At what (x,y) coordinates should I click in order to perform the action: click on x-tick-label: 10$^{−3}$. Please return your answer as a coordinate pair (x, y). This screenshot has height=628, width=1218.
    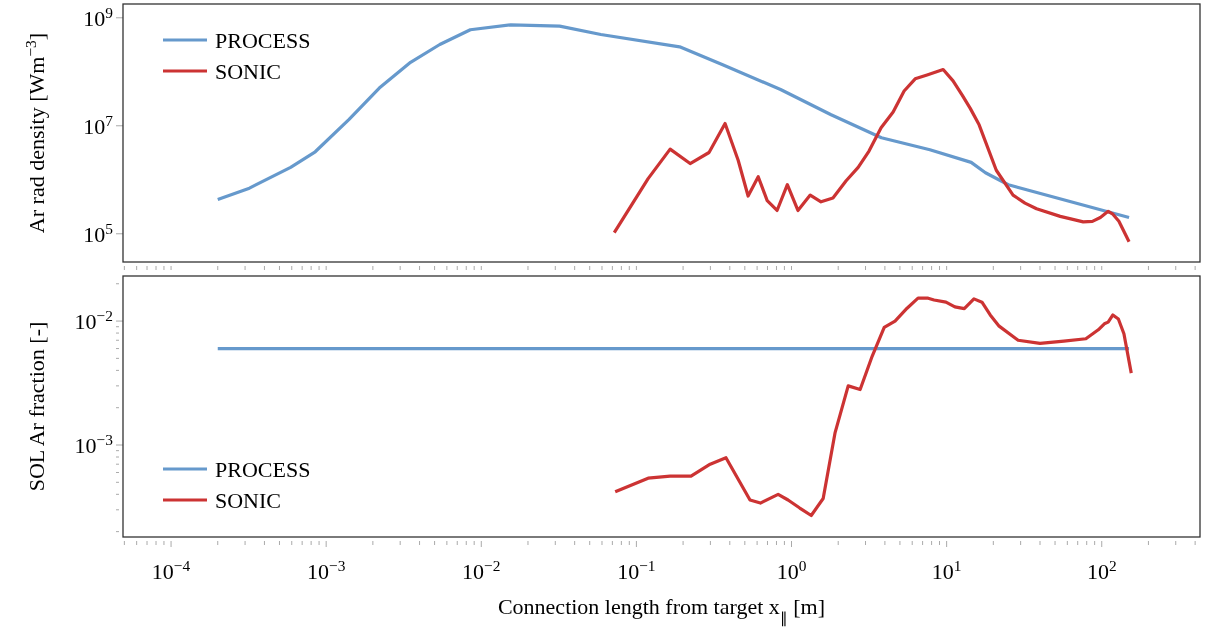
    Looking at the image, I should click on (326, 570).